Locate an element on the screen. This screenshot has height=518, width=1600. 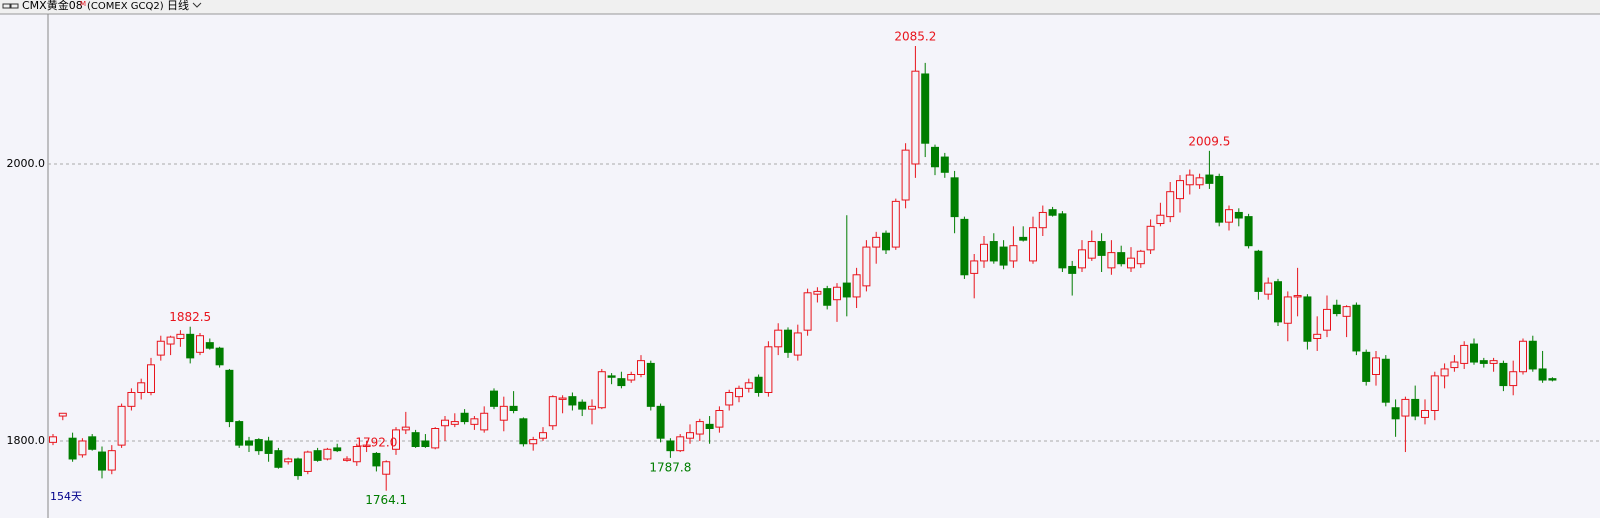
extreme-label: 1792.0 is located at coordinates (376, 443).